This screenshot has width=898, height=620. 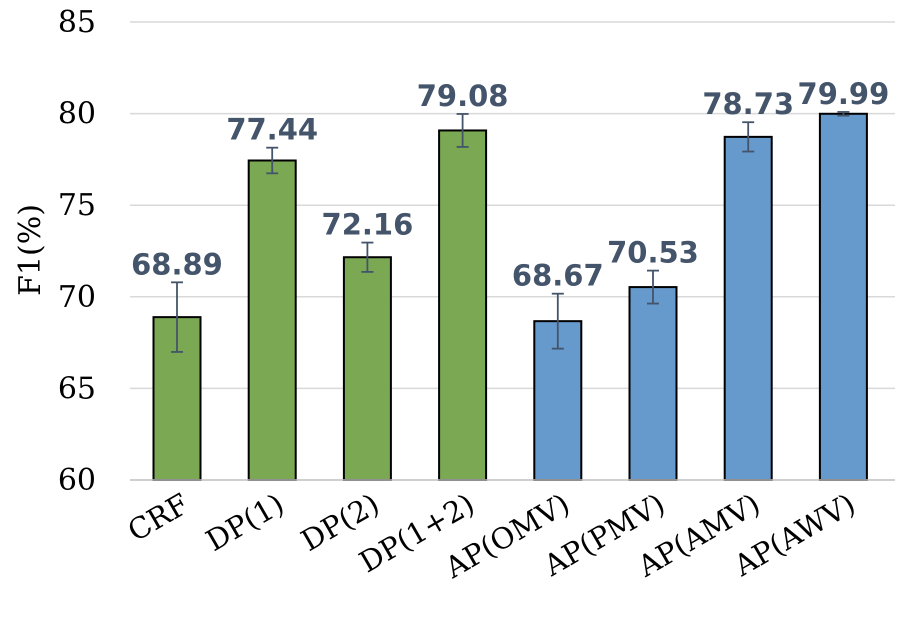 I want to click on bar-ap-awv, so click(x=843, y=296).